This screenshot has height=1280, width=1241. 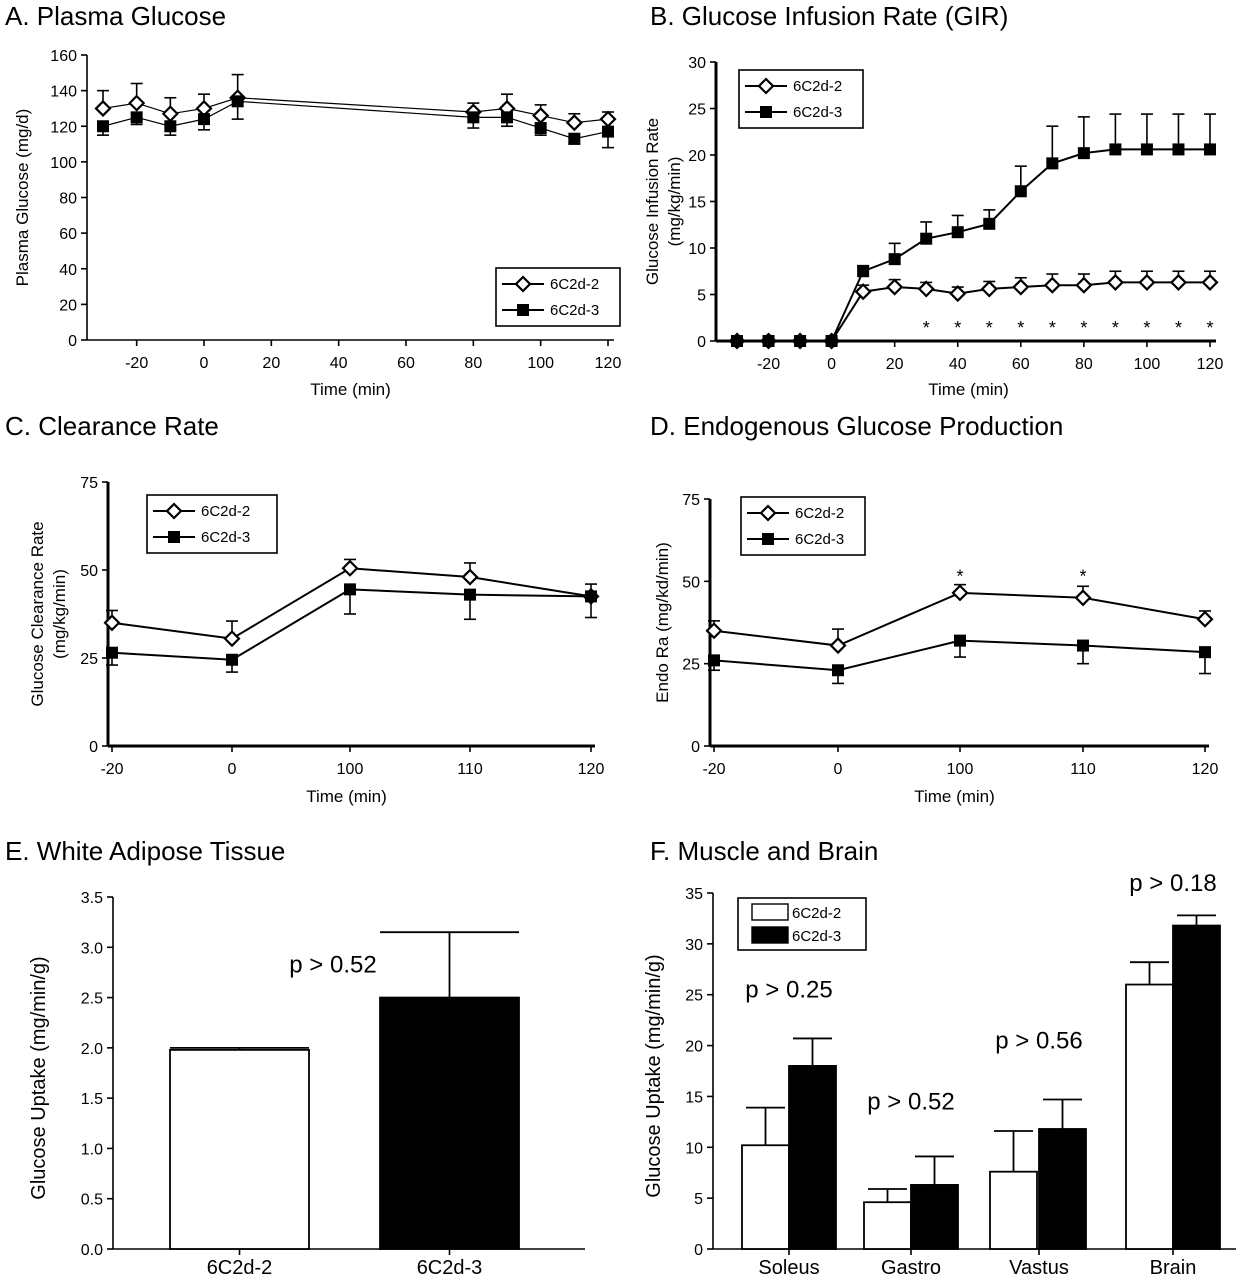 What do you see at coordinates (63, 127) in the screenshot?
I see `y-tick-label: 120` at bounding box center [63, 127].